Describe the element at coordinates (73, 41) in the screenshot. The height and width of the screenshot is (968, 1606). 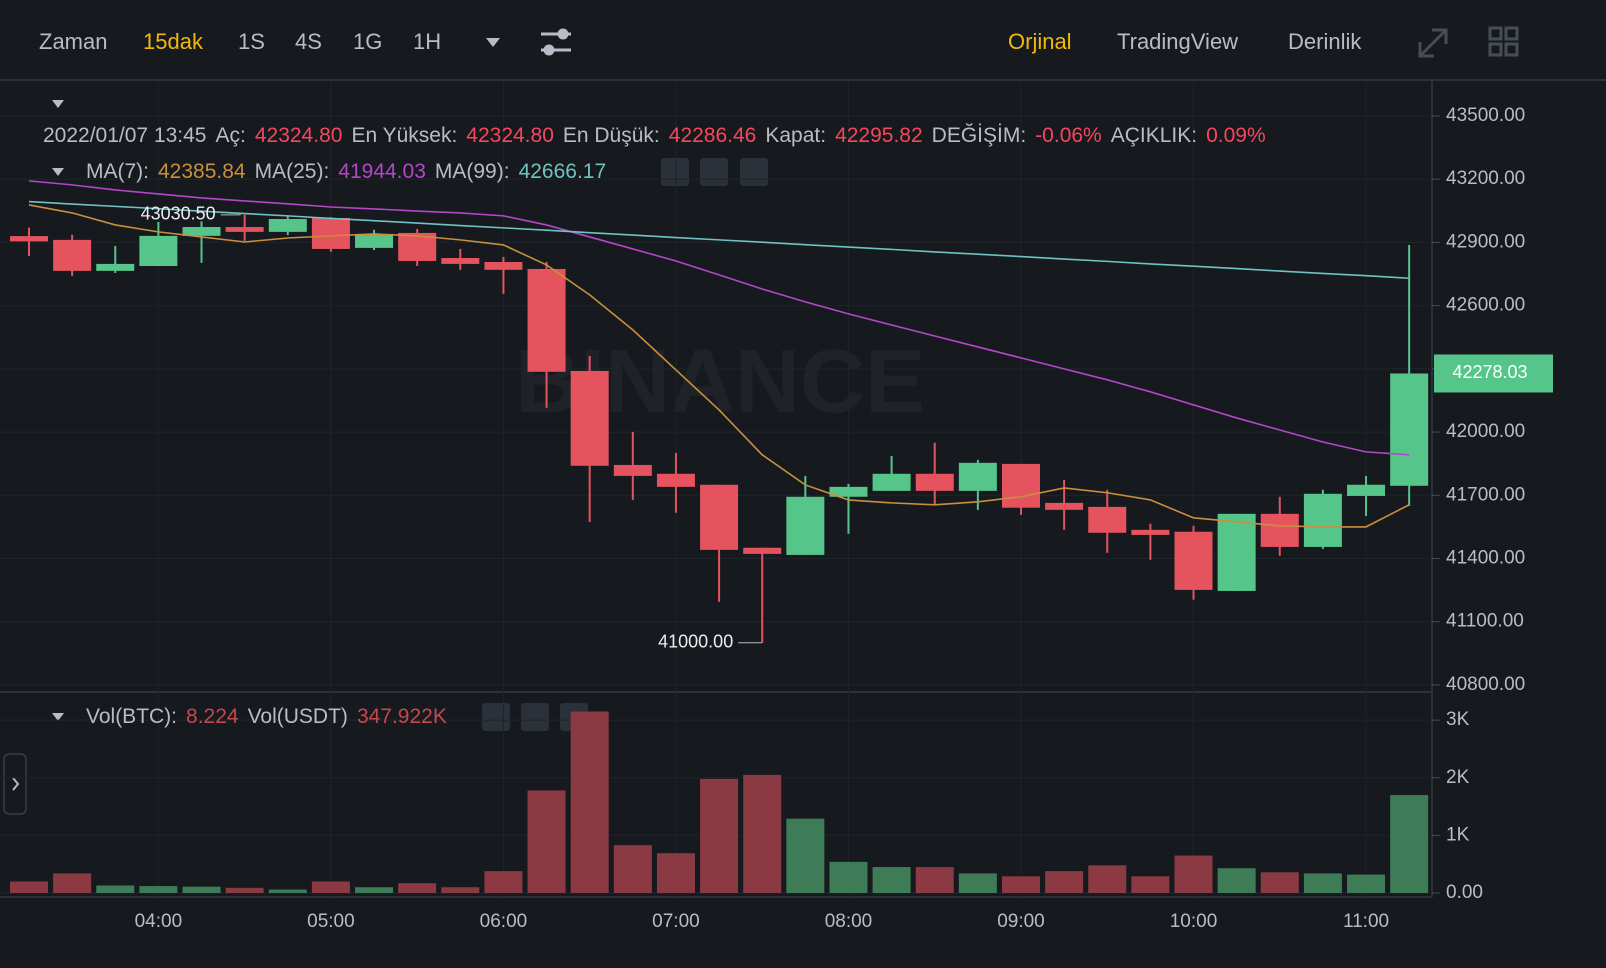
I see `interval-button: Zaman` at that location.